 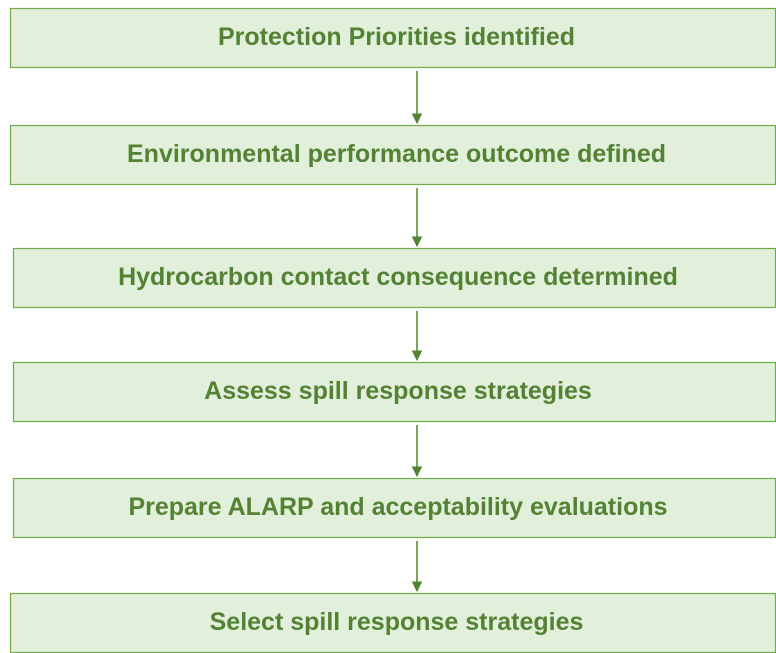 What do you see at coordinates (398, 391) in the screenshot?
I see `process-label: Assess spill response strategies` at bounding box center [398, 391].